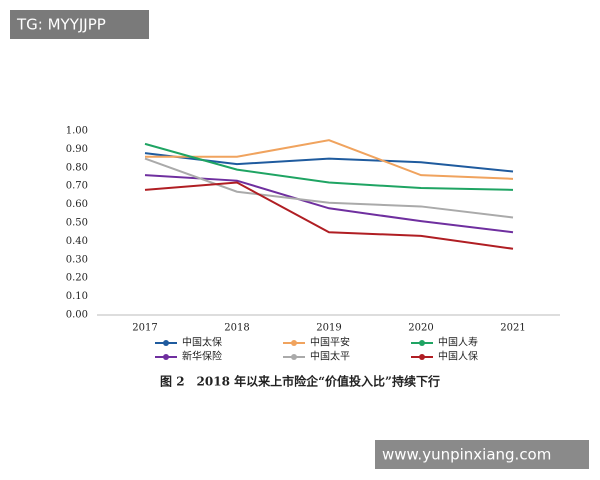 The image size is (600, 480). Describe the element at coordinates (236, 328) in the screenshot. I see `x-tick-label: 2018` at that location.